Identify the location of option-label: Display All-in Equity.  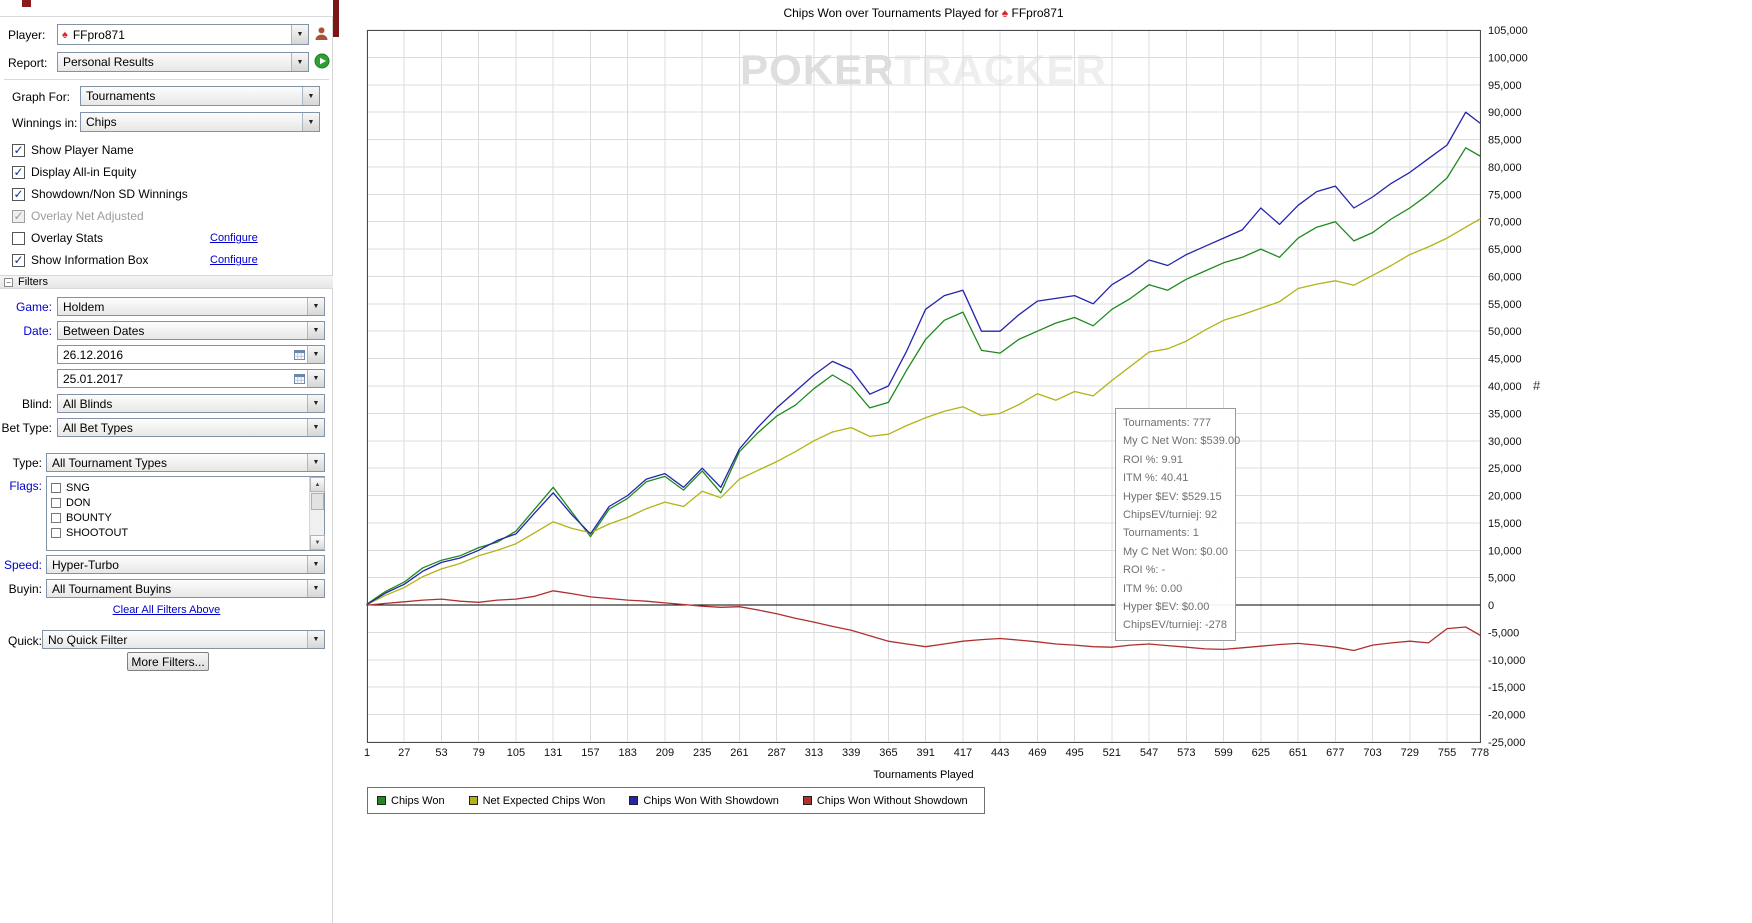
(84, 172).